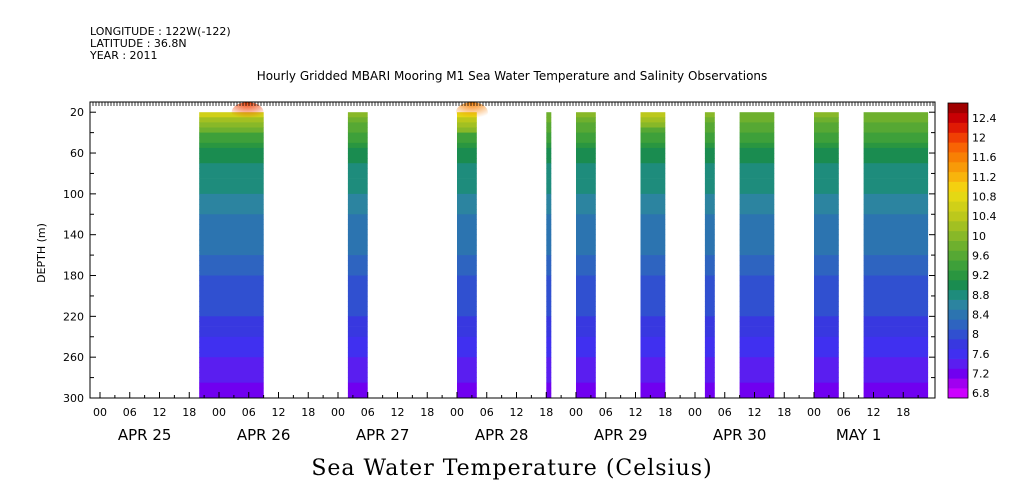 This screenshot has width=1009, height=504. Describe the element at coordinates (981, 275) in the screenshot. I see `colorbar-label: 9.2` at that location.